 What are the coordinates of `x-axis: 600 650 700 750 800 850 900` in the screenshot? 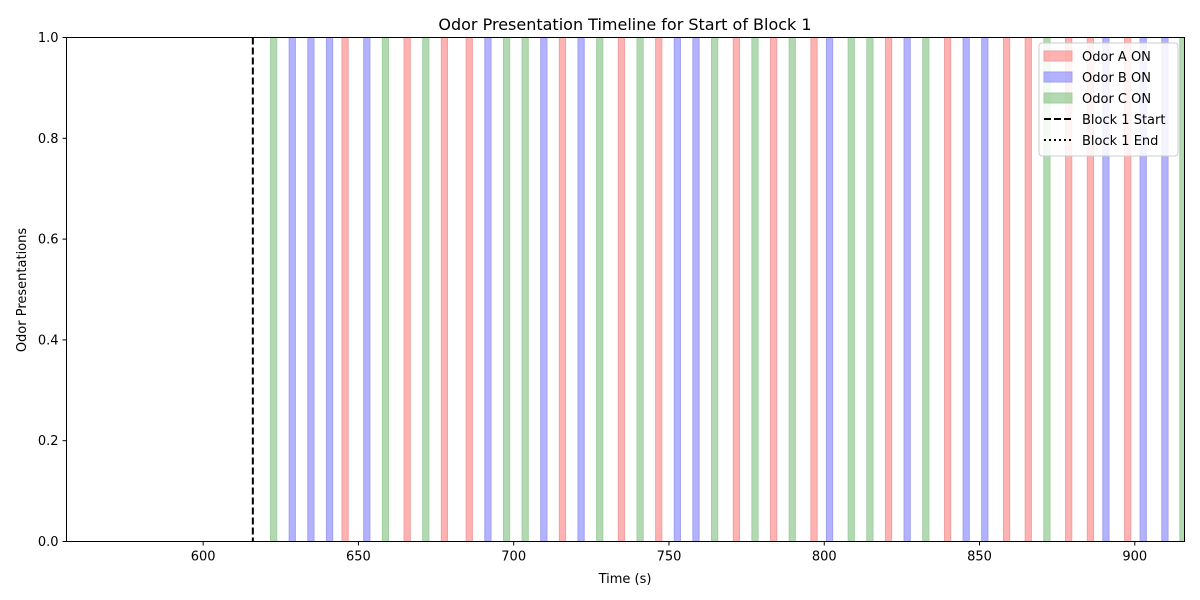 It's located at (669, 553).